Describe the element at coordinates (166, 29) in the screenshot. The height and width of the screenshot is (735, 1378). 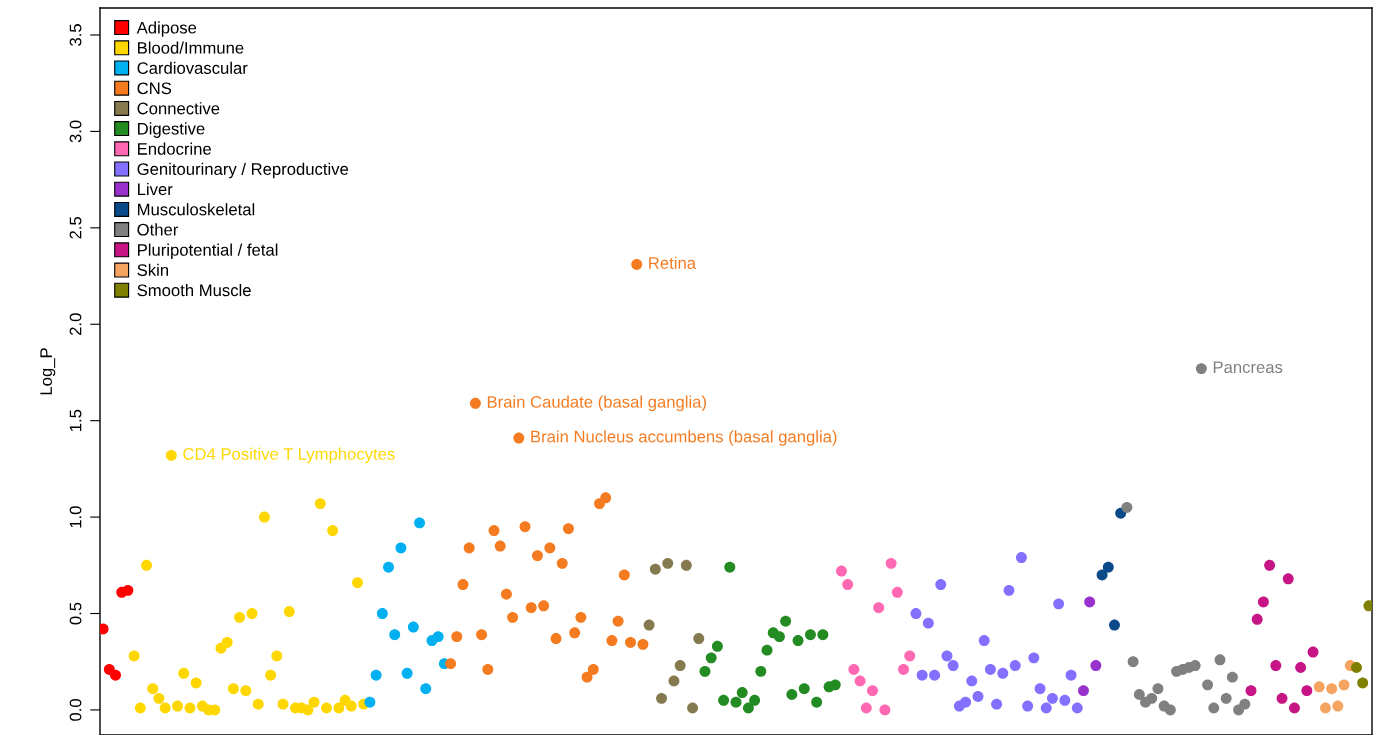
I see `legend-label: Adipose` at that location.